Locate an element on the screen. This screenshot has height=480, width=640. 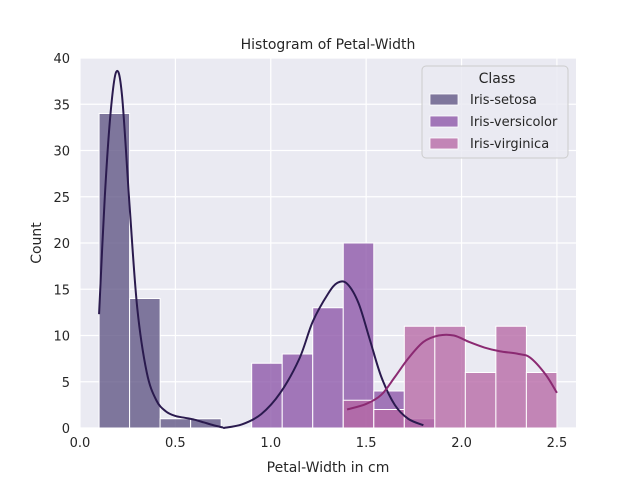
y-axis-label: Count is located at coordinates (37, 243).